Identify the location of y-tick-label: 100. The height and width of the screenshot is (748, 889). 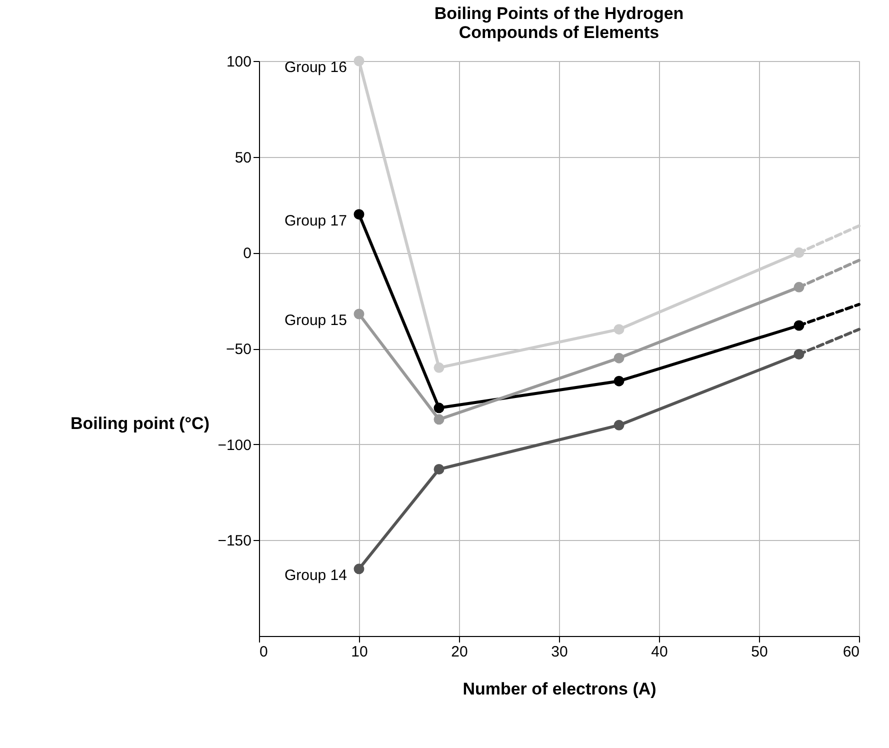
(239, 62).